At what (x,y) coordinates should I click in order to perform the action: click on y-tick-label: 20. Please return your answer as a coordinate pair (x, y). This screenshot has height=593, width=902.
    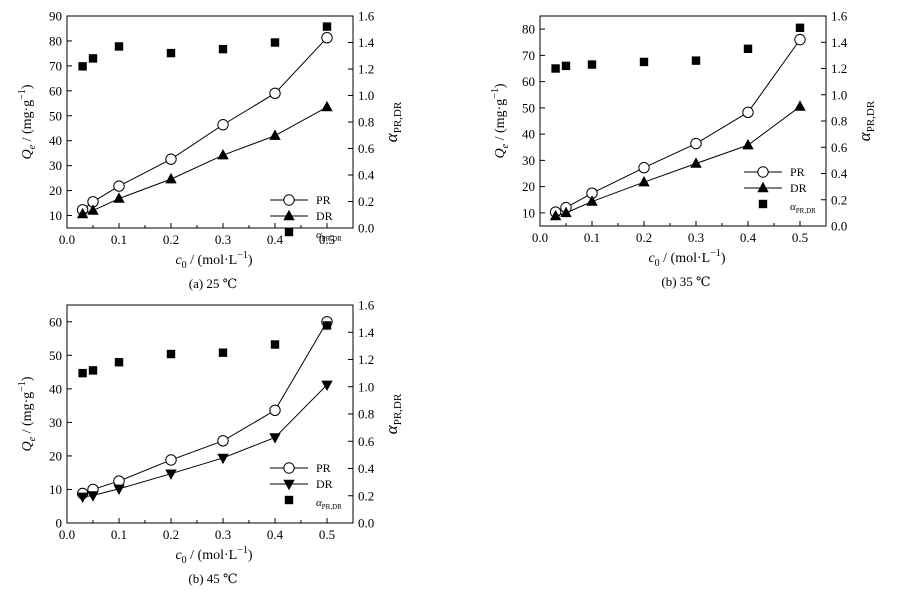
    Looking at the image, I should click on (55, 190).